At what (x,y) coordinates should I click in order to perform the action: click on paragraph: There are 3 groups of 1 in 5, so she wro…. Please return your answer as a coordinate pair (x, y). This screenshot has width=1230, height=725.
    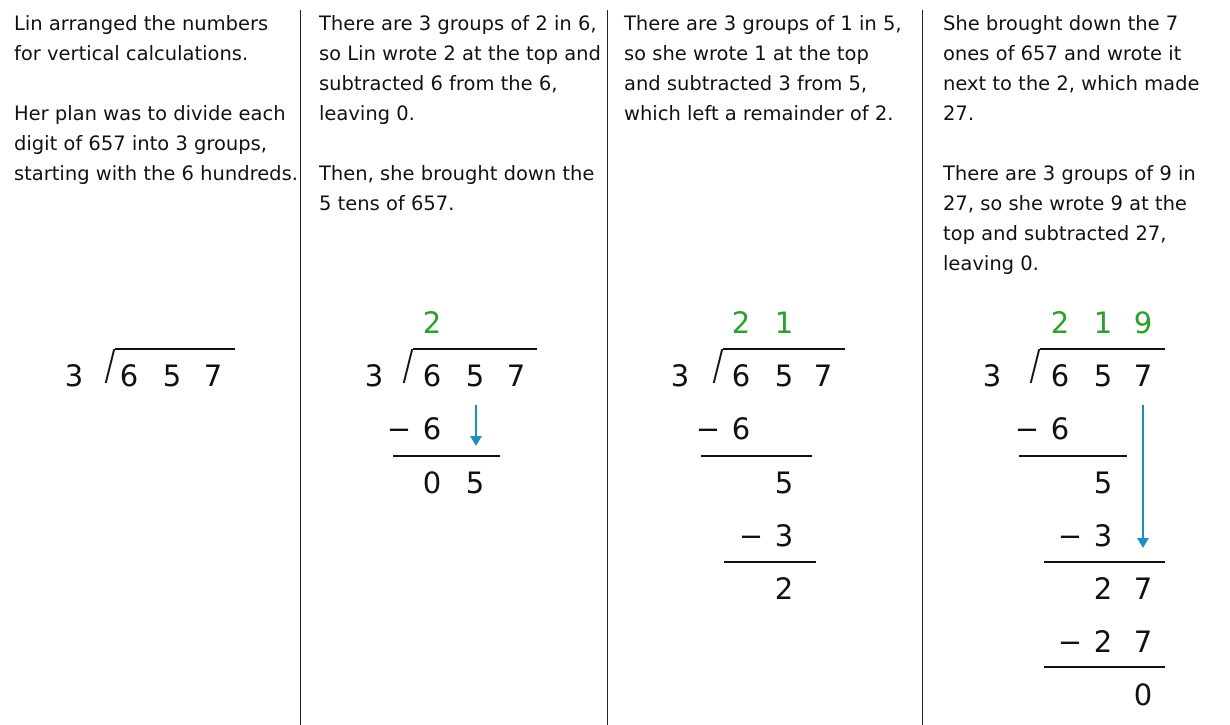
    Looking at the image, I should click on (763, 68).